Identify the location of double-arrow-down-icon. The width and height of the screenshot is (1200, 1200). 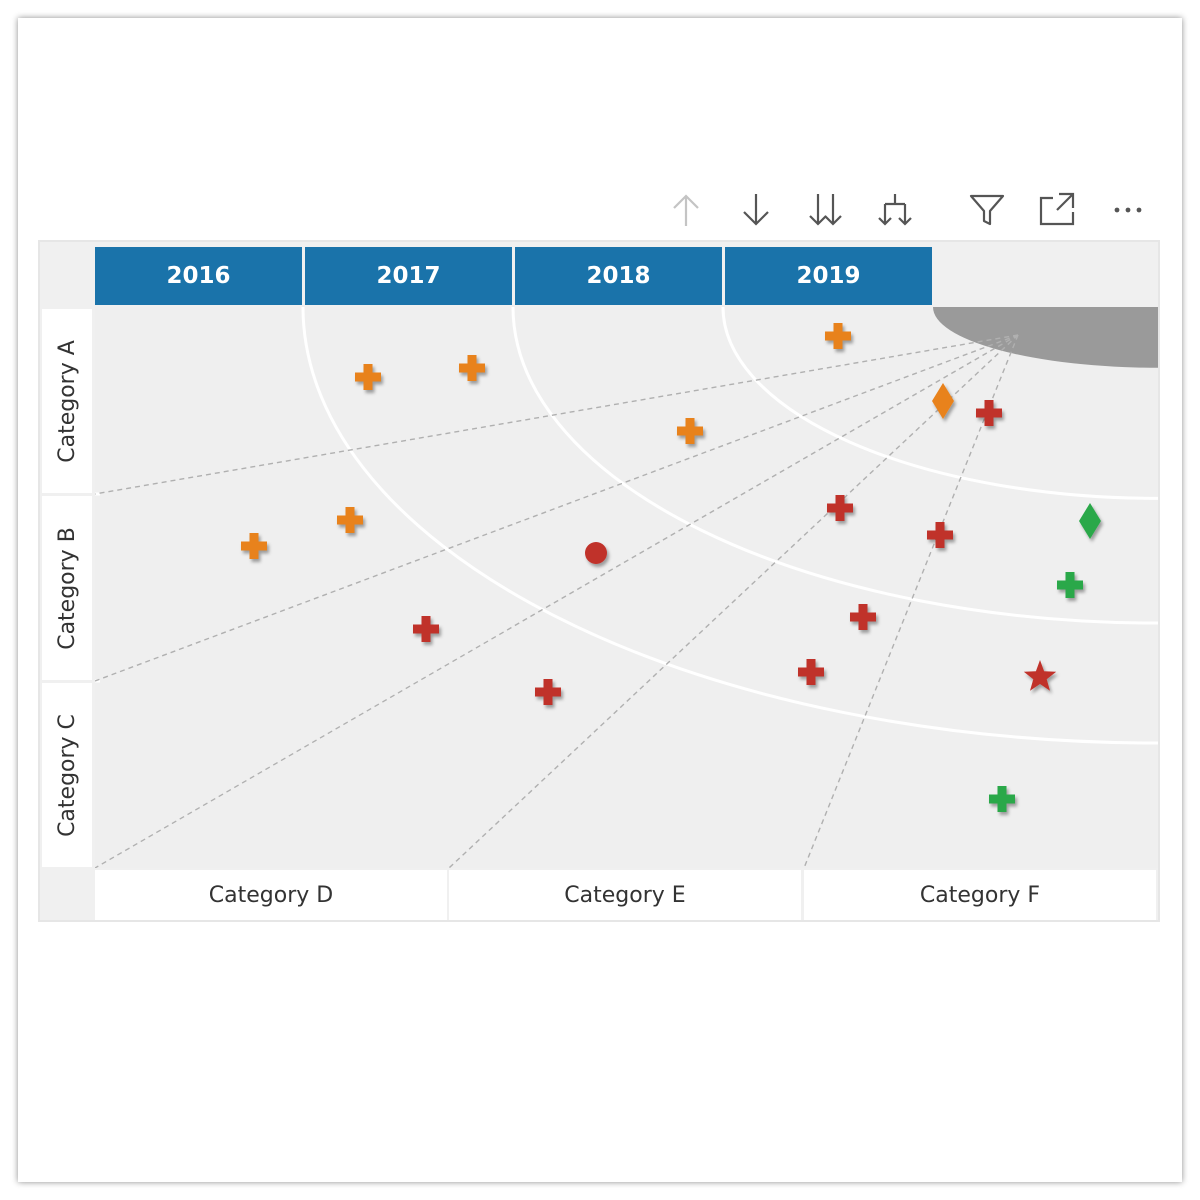
(825, 210).